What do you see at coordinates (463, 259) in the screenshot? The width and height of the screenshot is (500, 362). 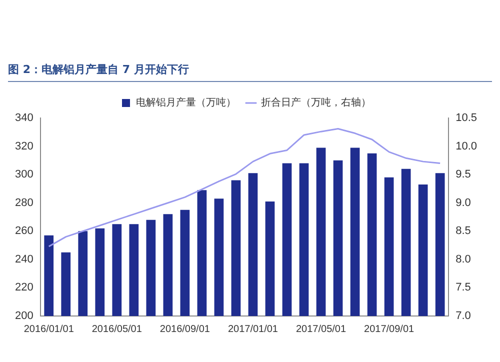 I see `y2-tick-label: 8.0` at bounding box center [463, 259].